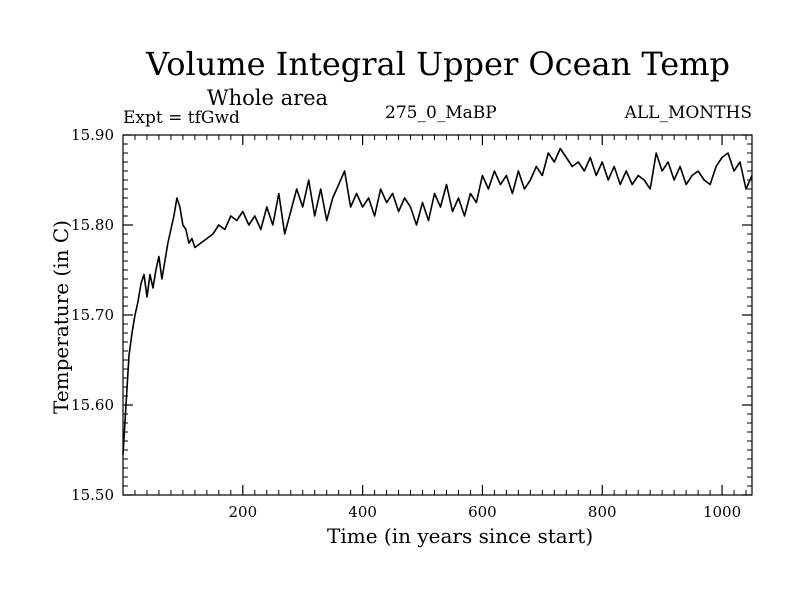 This screenshot has height=600, width=800. Describe the element at coordinates (181, 118) in the screenshot. I see `experiment-label: Expt = tfGwd` at that location.